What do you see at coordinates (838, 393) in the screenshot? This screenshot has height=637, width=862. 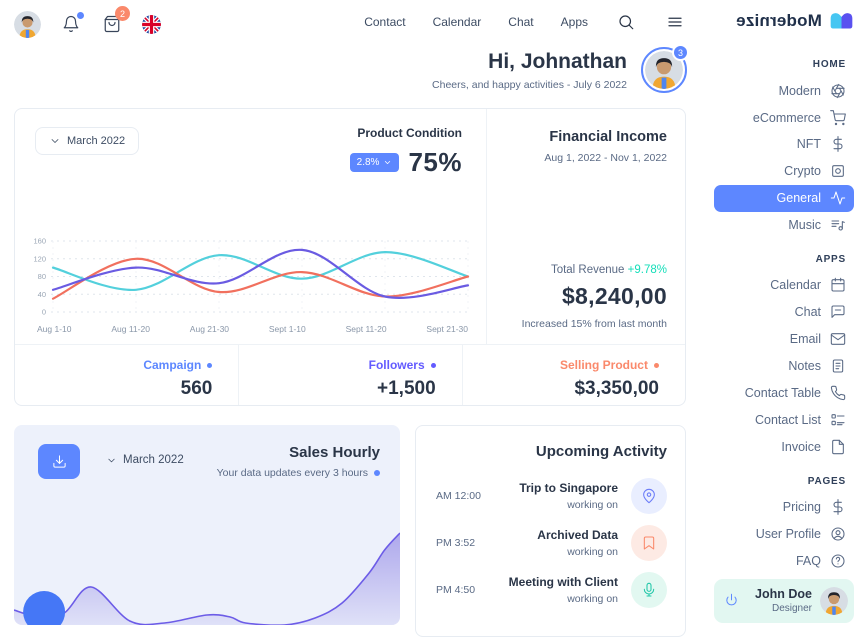 I see `phone-icon` at bounding box center [838, 393].